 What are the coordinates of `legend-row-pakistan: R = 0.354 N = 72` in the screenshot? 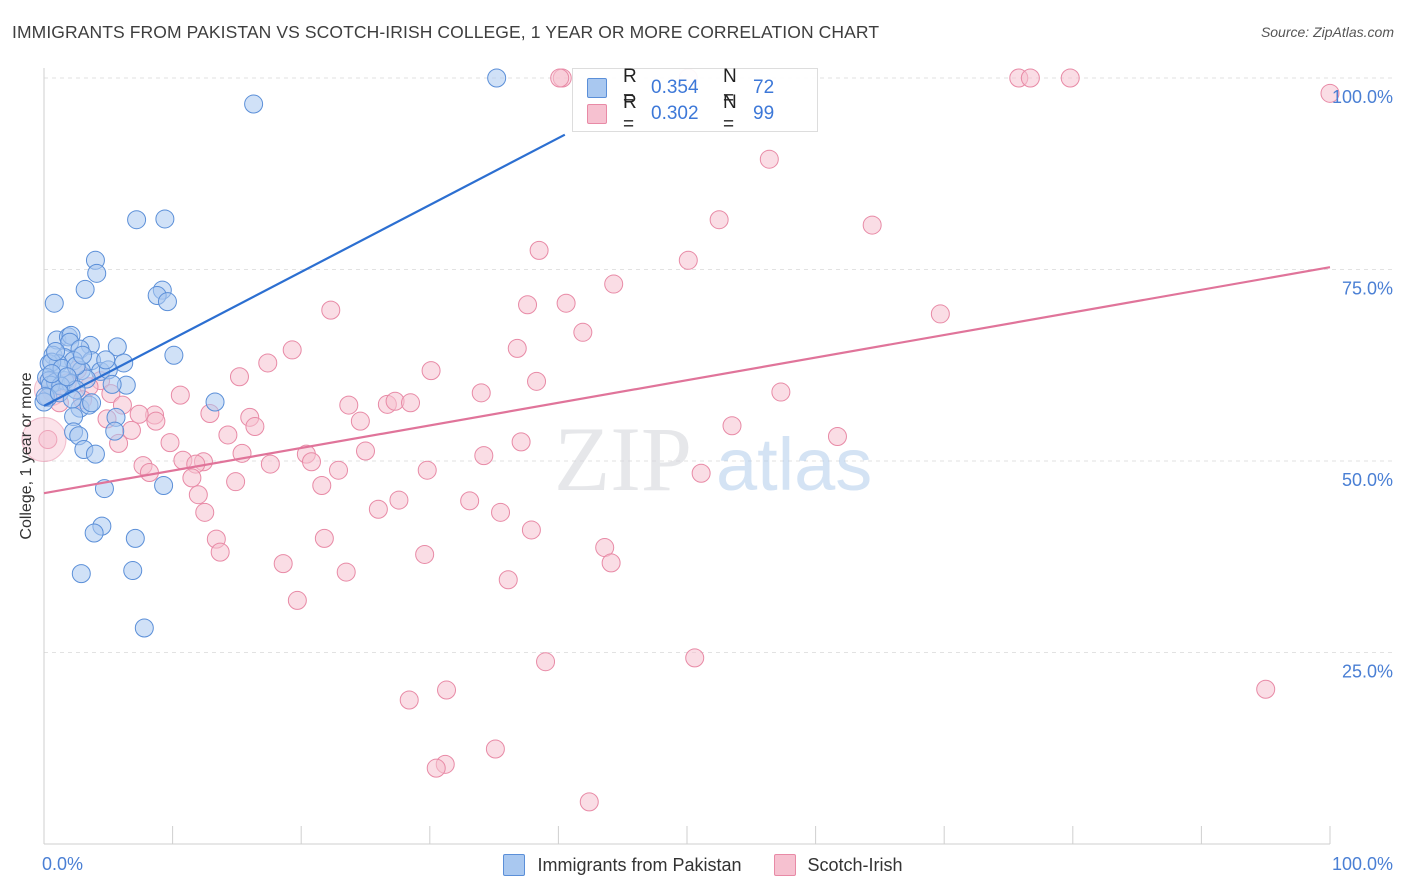 It's located at (706, 87).